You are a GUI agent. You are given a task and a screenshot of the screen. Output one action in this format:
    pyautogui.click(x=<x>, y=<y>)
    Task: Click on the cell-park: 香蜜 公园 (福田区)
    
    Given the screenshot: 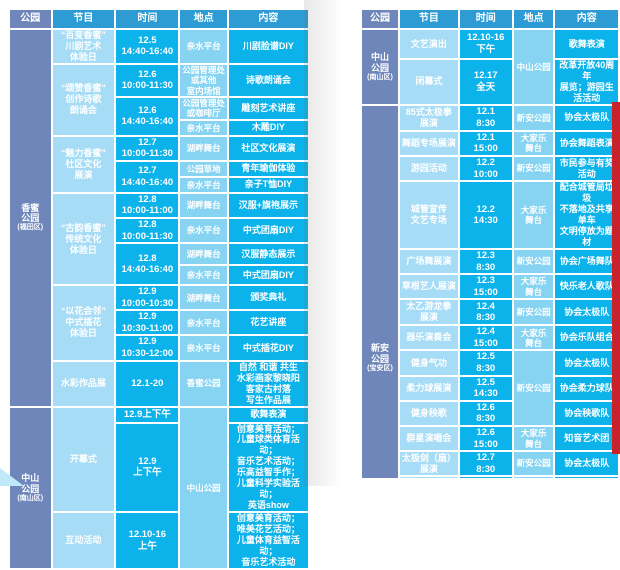 What is the action you would take?
    pyautogui.click(x=30, y=218)
    